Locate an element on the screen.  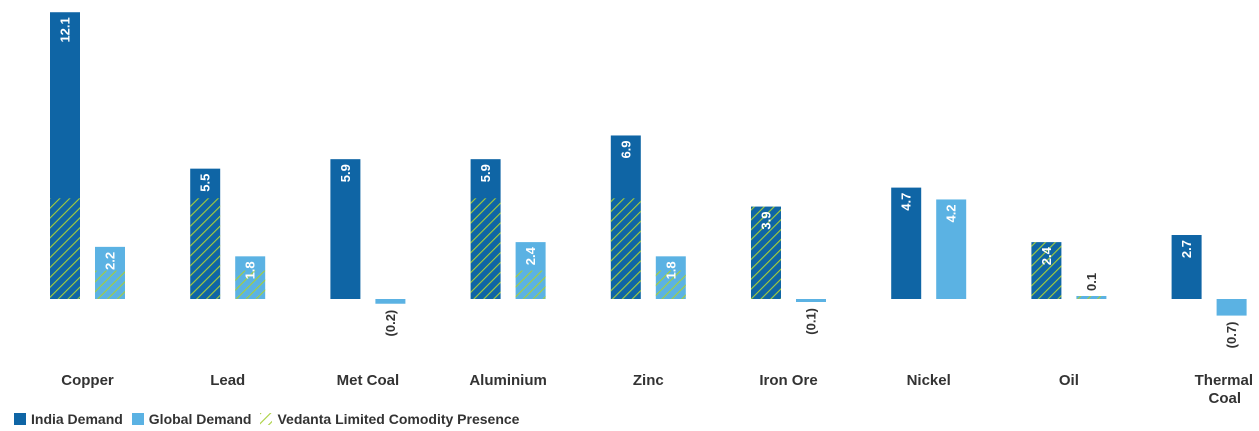
legend-item-india-demand: India Demand is located at coordinates (68, 419).